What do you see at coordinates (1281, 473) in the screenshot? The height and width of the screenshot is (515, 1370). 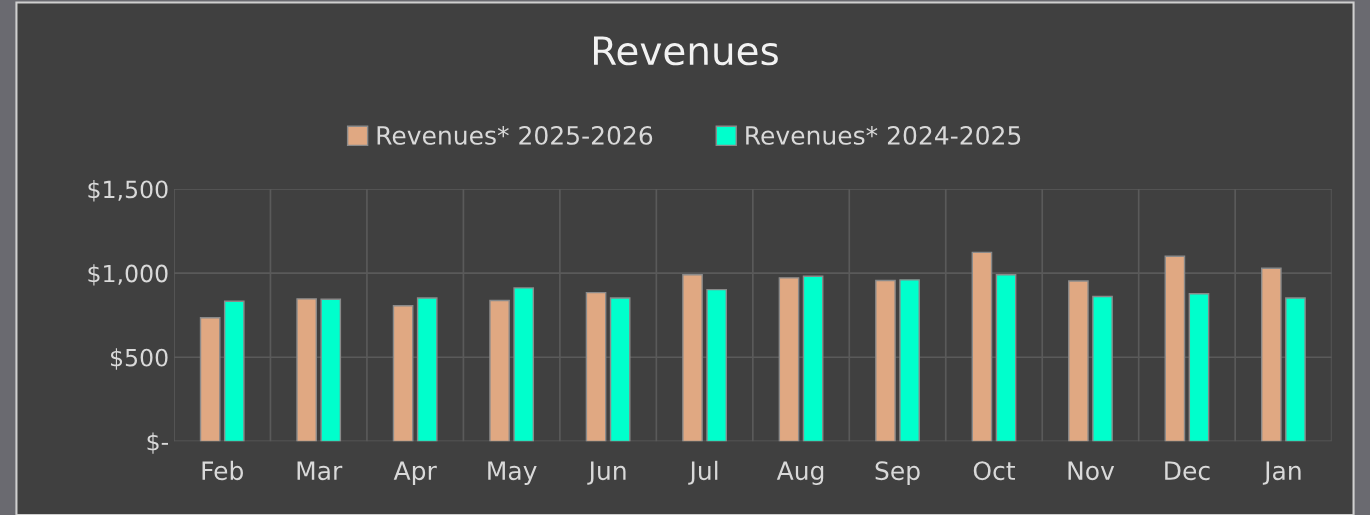 I see `x-tick-label: Jan` at bounding box center [1281, 473].